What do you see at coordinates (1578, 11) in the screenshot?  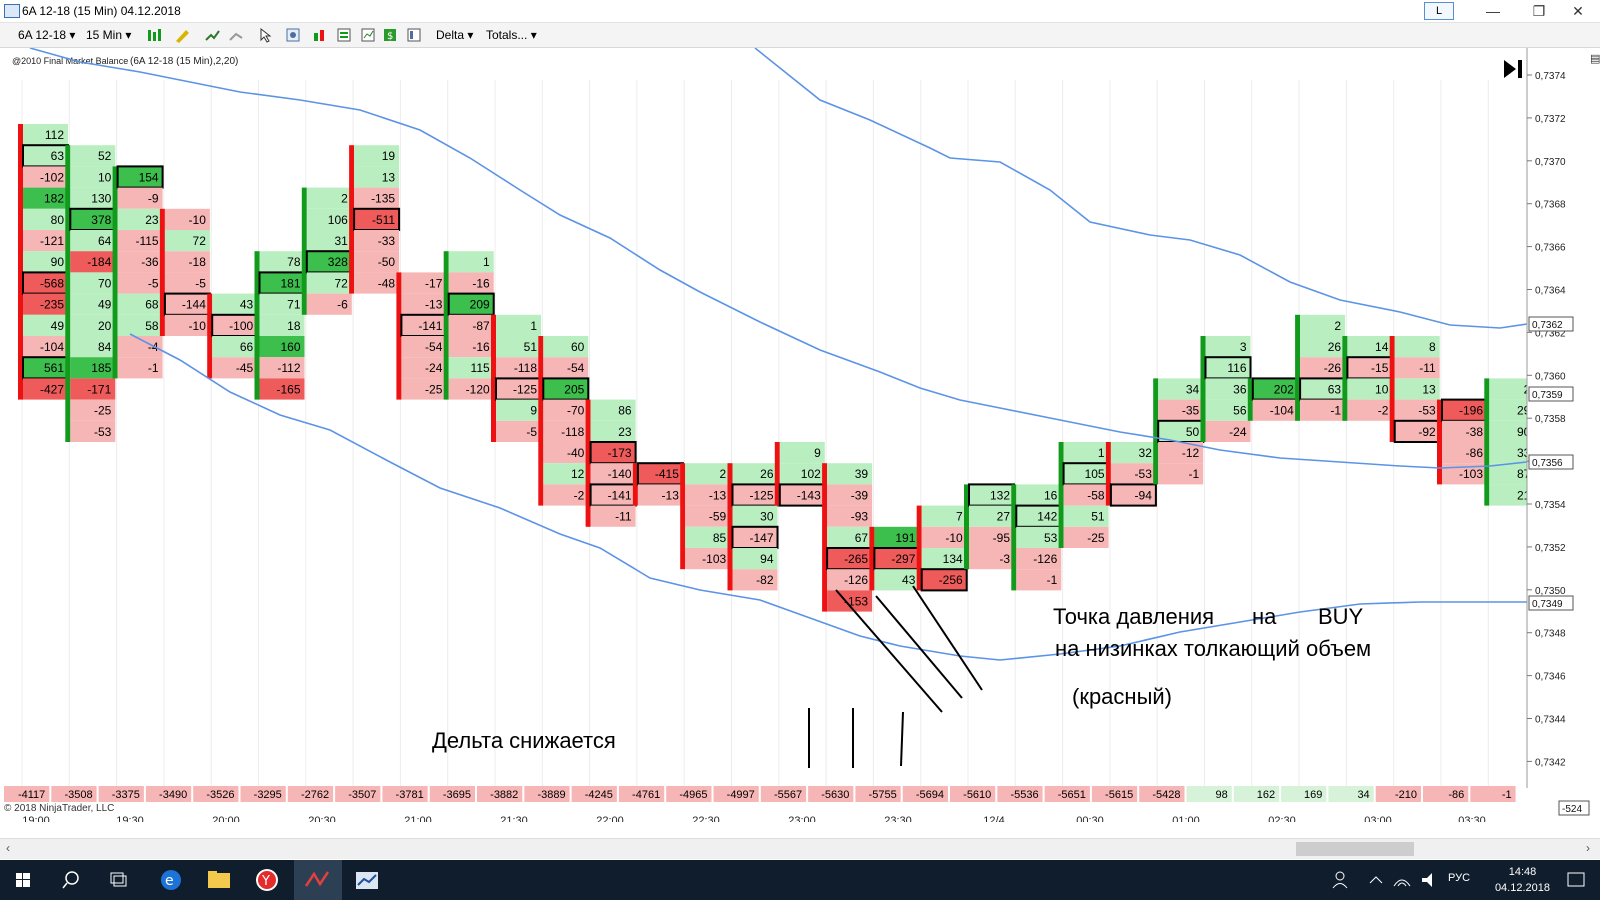 I see `close-button: ✕` at bounding box center [1578, 11].